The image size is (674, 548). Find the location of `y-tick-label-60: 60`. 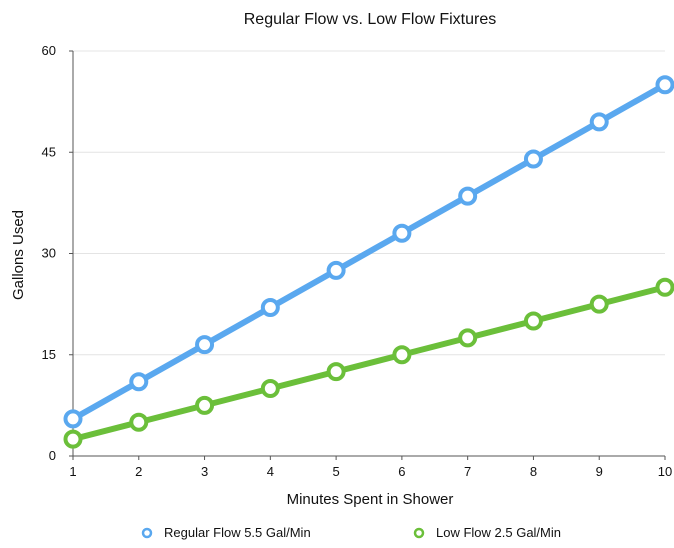

y-tick-label-60: 60 is located at coordinates (49, 50).